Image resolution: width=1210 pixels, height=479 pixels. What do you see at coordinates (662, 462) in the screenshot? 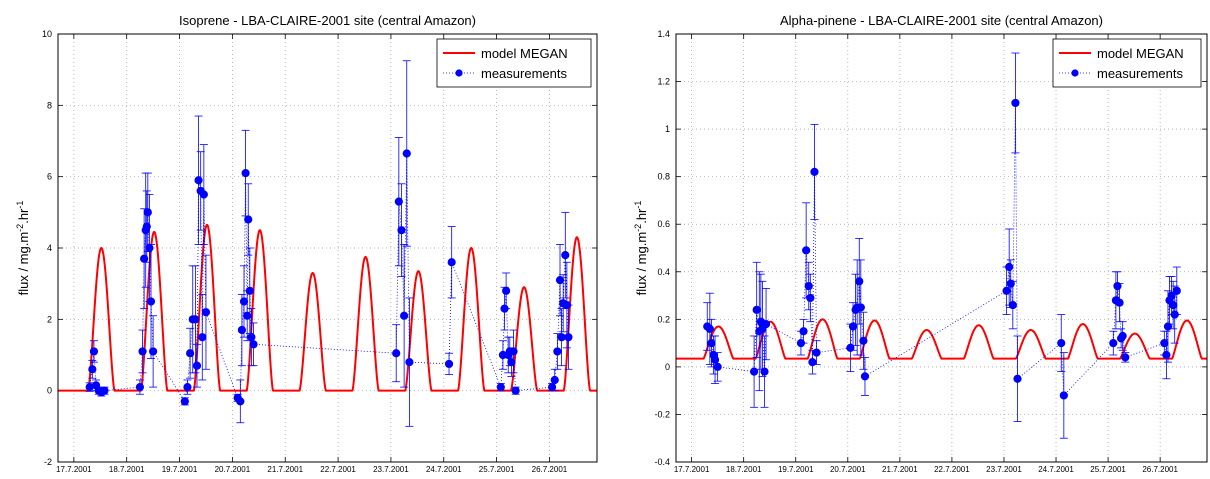
I see `y-tick-label: -0.4` at bounding box center [662, 462].